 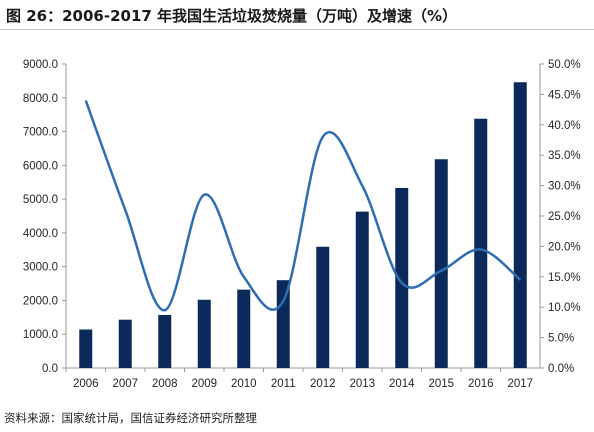 What do you see at coordinates (564, 217) in the screenshot?
I see `right-axis-tick-label: 25.0%` at bounding box center [564, 217].